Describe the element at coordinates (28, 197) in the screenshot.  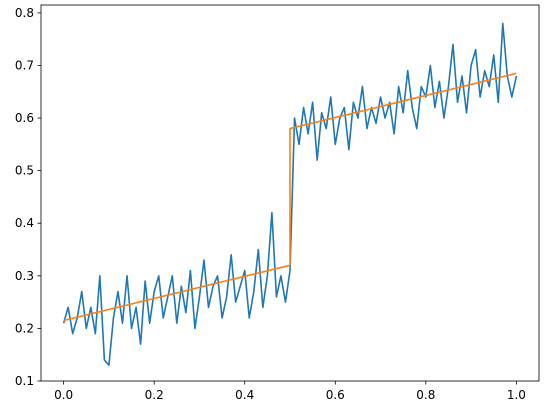
I see `y-axis-ticks: 0.1 0.2 0.3 0.4 0.5 0.6 0.7 0.8` at that location.